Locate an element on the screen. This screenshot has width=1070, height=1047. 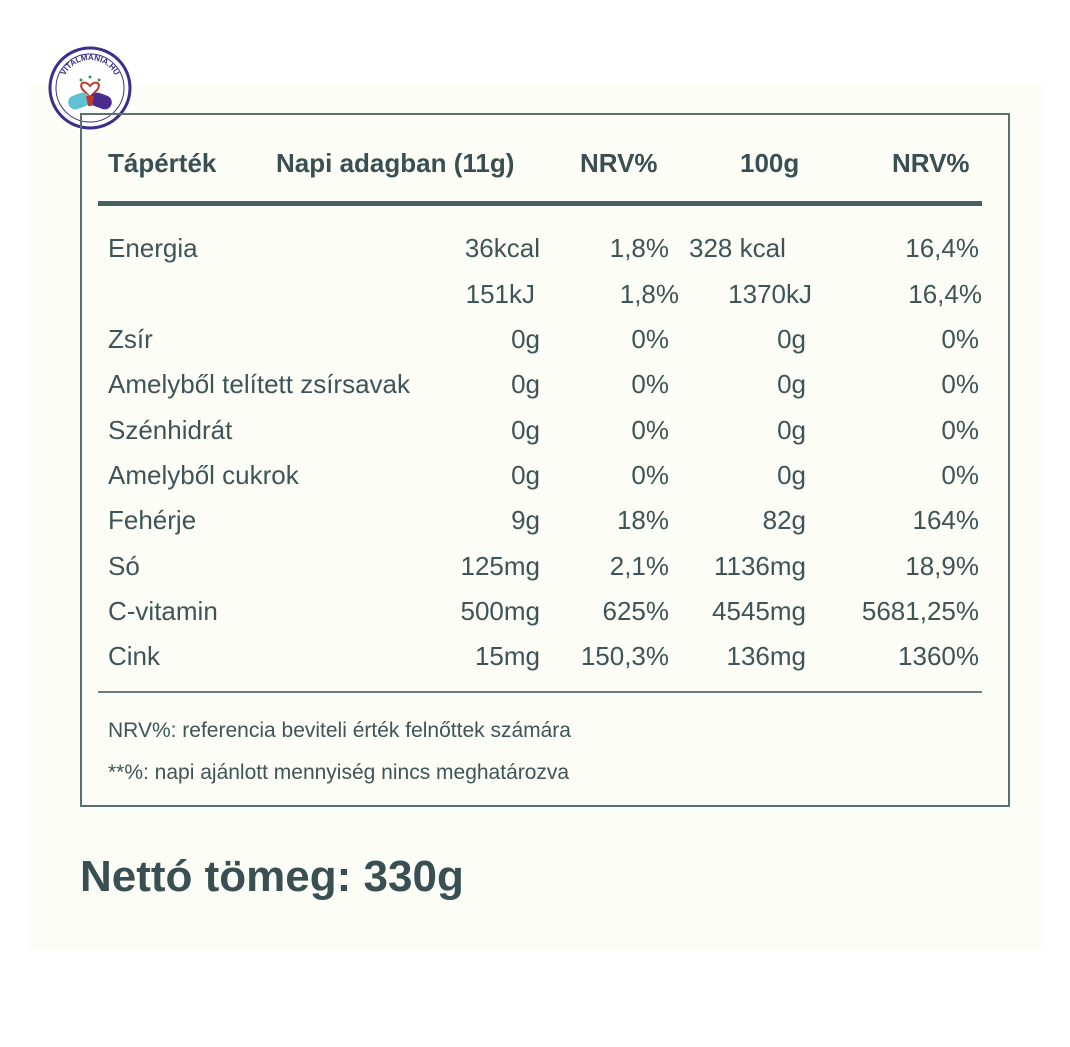
row-energia-kj-nrv: 1,8% is located at coordinates (649, 294).